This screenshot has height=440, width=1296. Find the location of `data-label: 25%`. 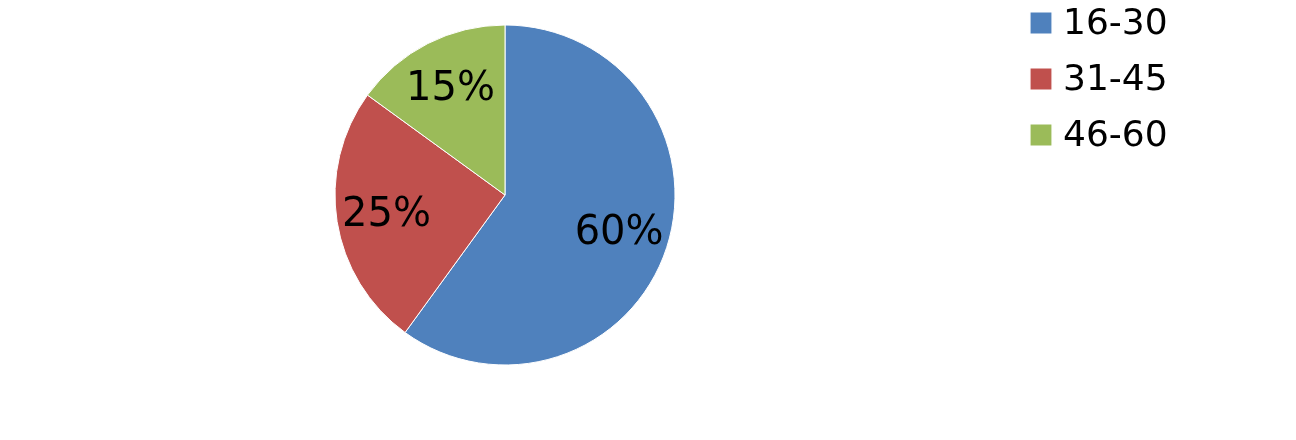

data-label: 25% is located at coordinates (386, 211).